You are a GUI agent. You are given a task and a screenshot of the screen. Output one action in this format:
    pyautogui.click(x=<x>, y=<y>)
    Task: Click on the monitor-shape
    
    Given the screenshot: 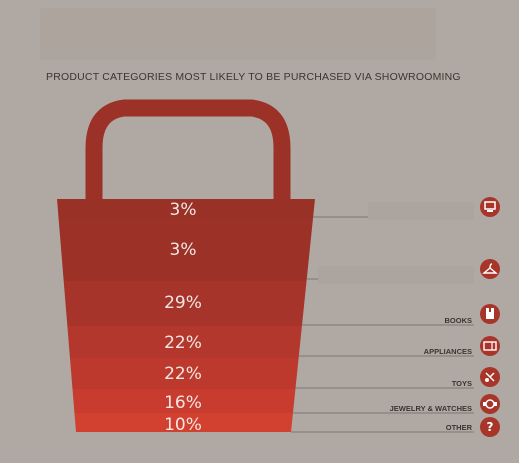 What is the action you would take?
    pyautogui.click(x=490, y=205)
    